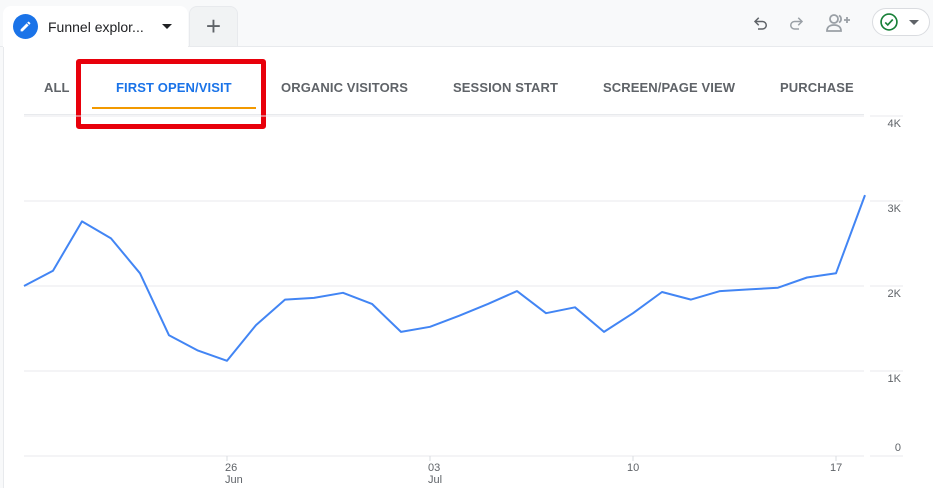 The image size is (933, 488). What do you see at coordinates (213, 26) in the screenshot?
I see `add-tab-button: +` at bounding box center [213, 26].